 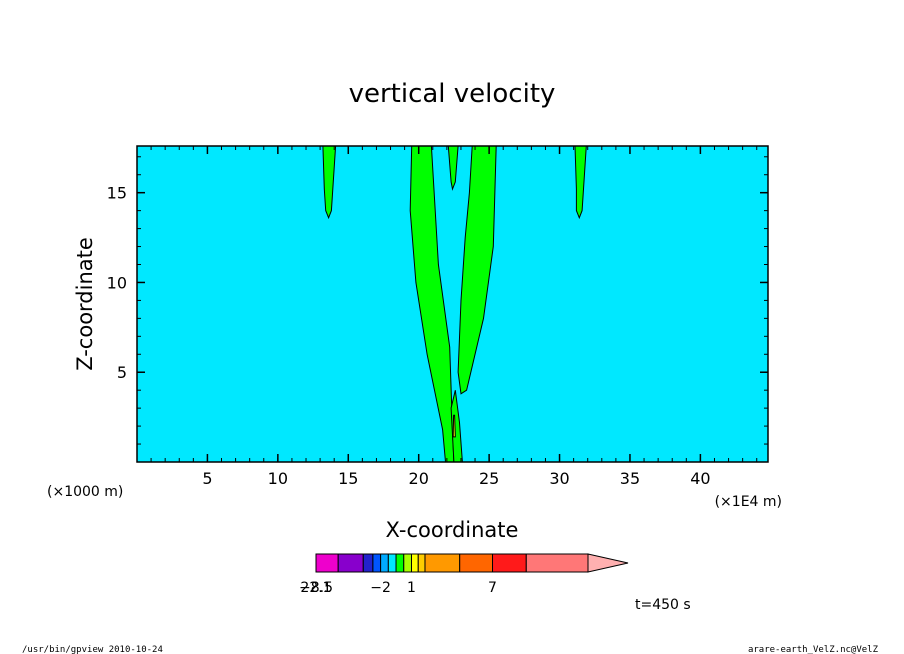 What do you see at coordinates (813, 649) in the screenshot?
I see `footer-right: arare-earth_VelZ.nc@VelZ` at bounding box center [813, 649].